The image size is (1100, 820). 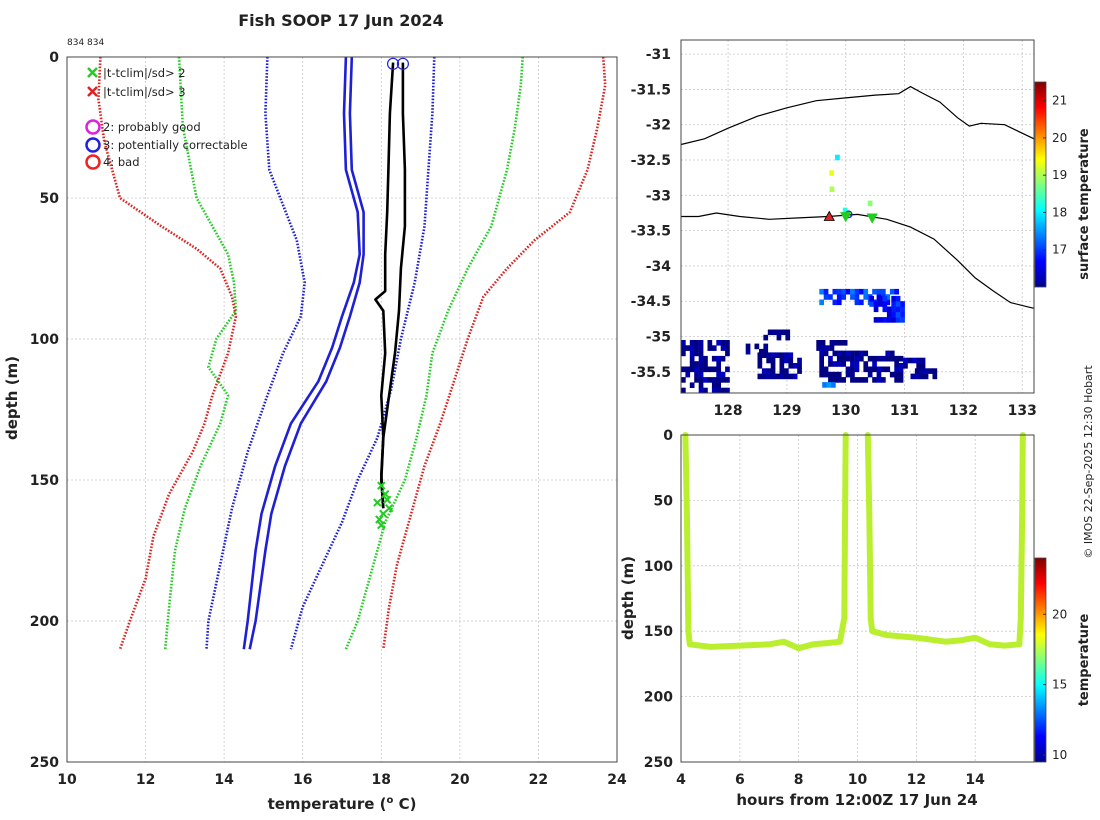 What do you see at coordinates (857, 115) in the screenshot?
I see `coastline` at bounding box center [857, 115].